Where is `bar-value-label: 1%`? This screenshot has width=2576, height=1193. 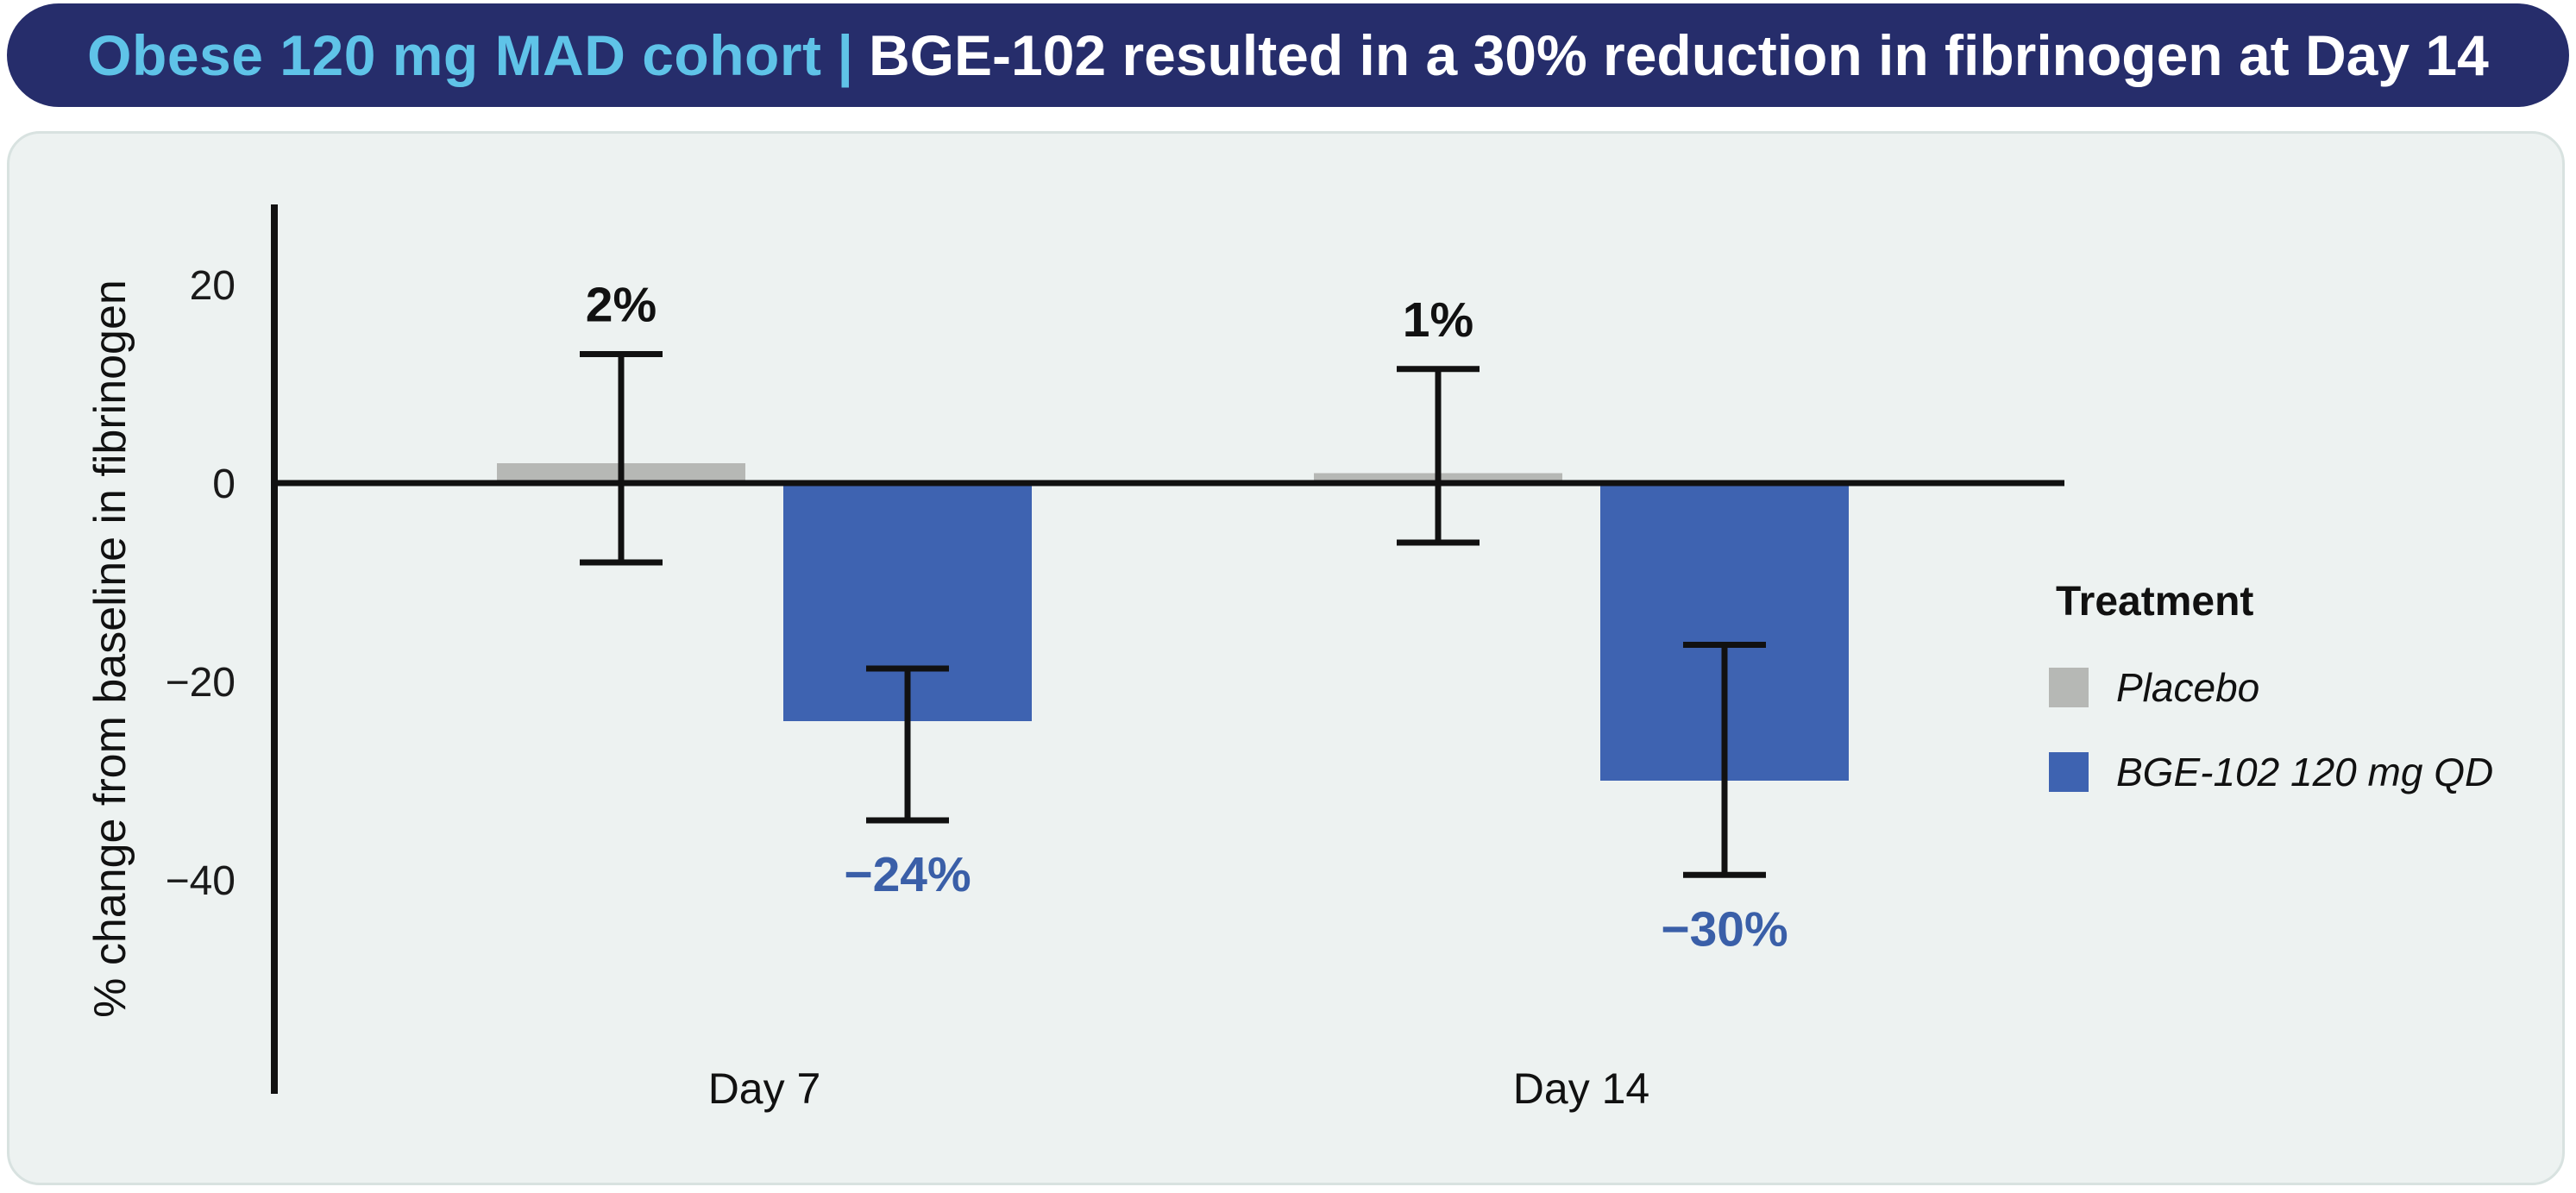
bar-value-label: 1% is located at coordinates (1438, 320).